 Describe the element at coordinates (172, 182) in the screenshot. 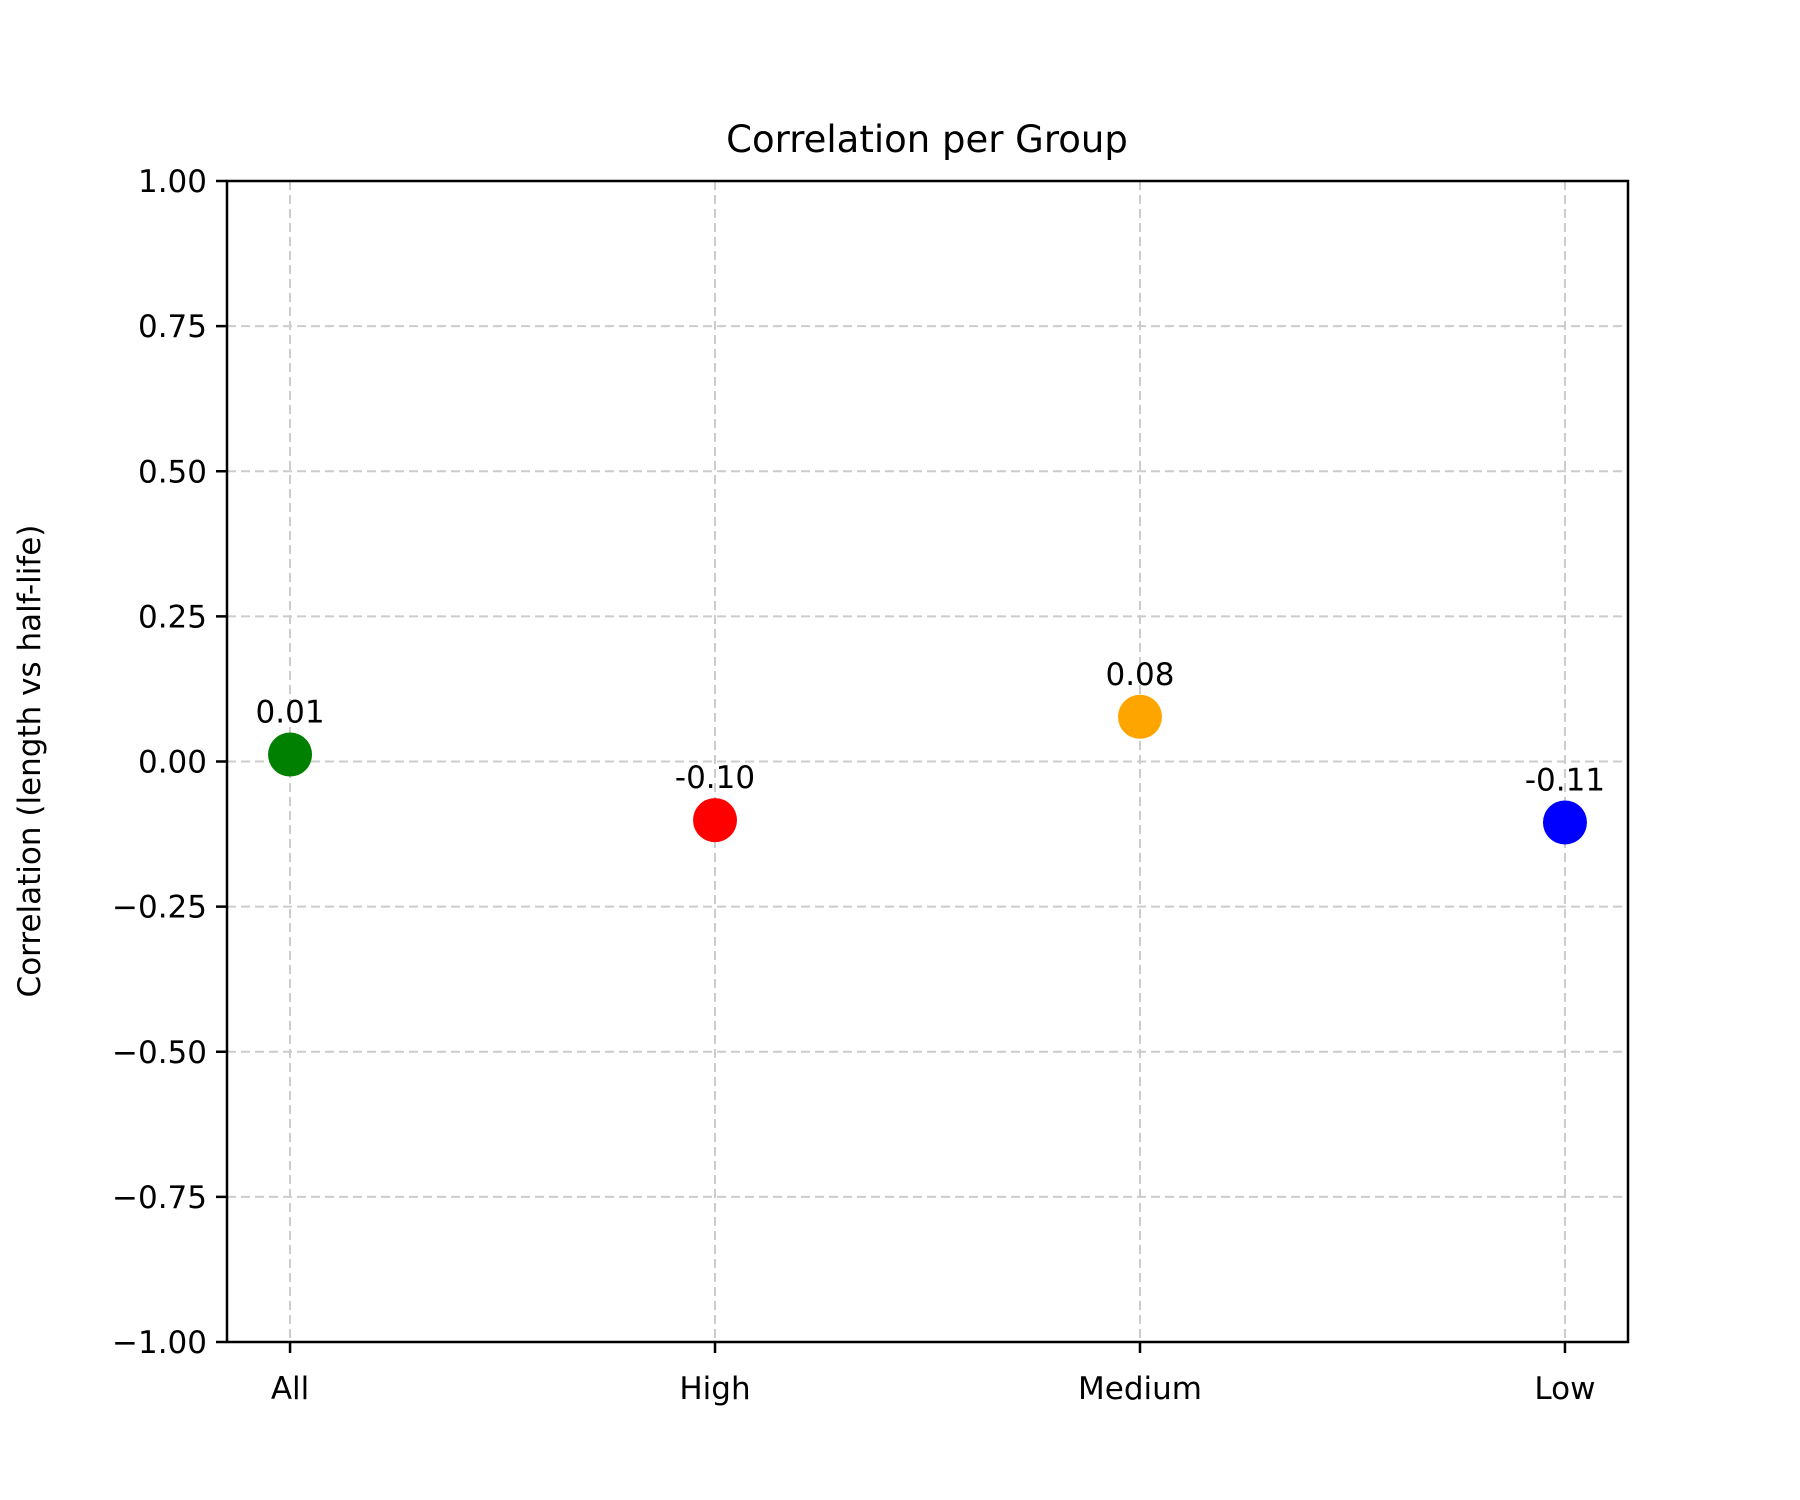

I see `y-tick-label: 1.00` at that location.